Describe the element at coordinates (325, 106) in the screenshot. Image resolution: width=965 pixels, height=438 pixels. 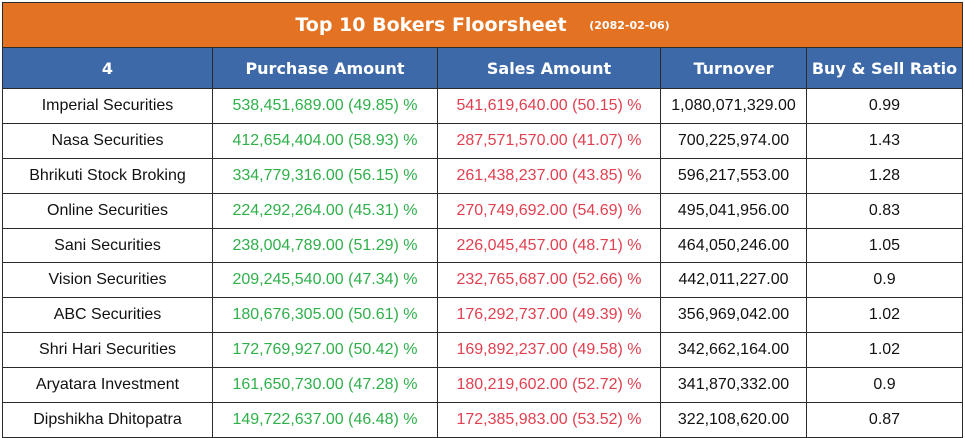
I see `purchase-amount: 538,451,689.00 (49.85) %` at that location.